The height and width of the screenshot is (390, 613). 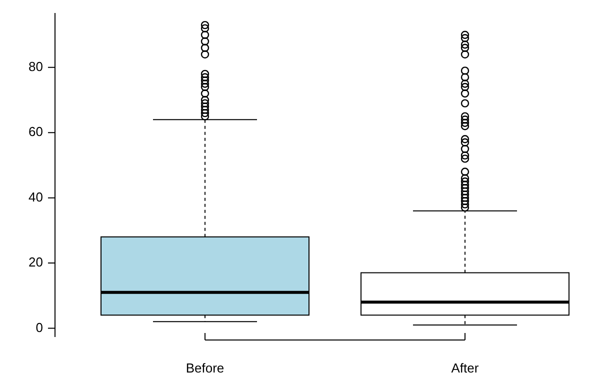 What do you see at coordinates (35, 66) in the screenshot?
I see `y-tick-label: 80` at bounding box center [35, 66].